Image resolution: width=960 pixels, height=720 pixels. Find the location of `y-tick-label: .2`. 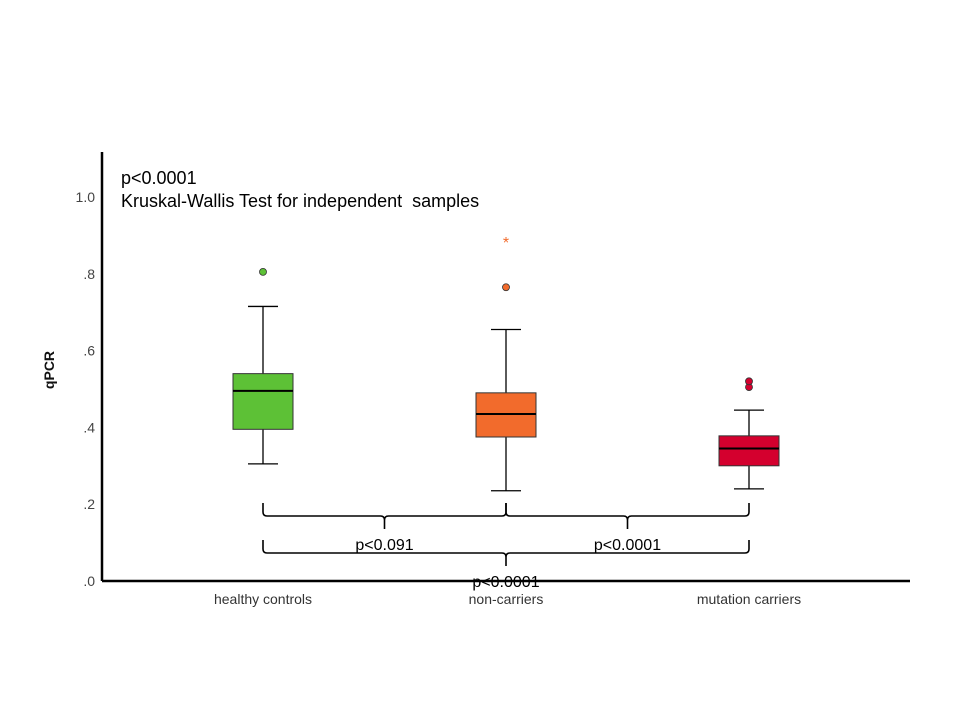

y-tick-label: .2 is located at coordinates (89, 504).